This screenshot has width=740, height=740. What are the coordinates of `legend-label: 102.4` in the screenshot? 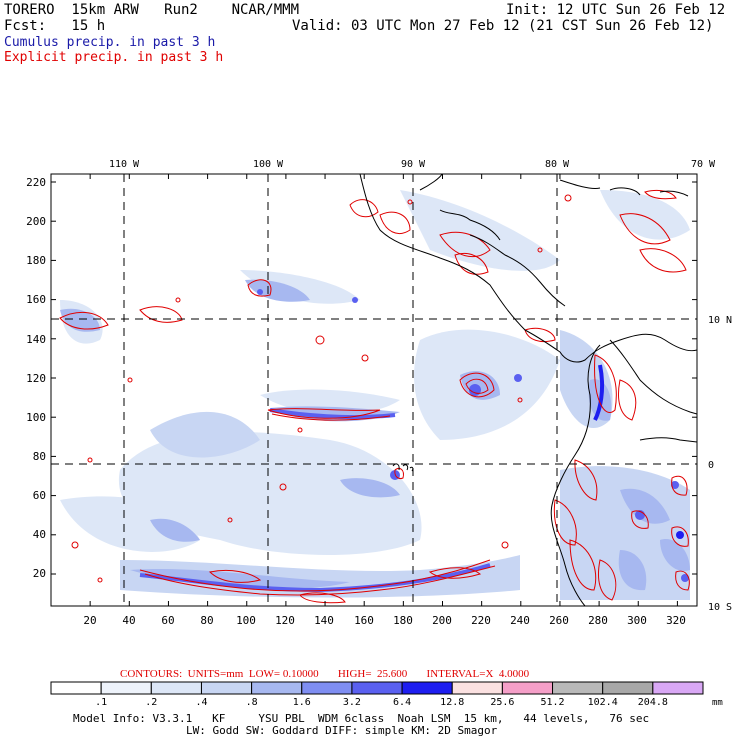 It's located at (603, 702).